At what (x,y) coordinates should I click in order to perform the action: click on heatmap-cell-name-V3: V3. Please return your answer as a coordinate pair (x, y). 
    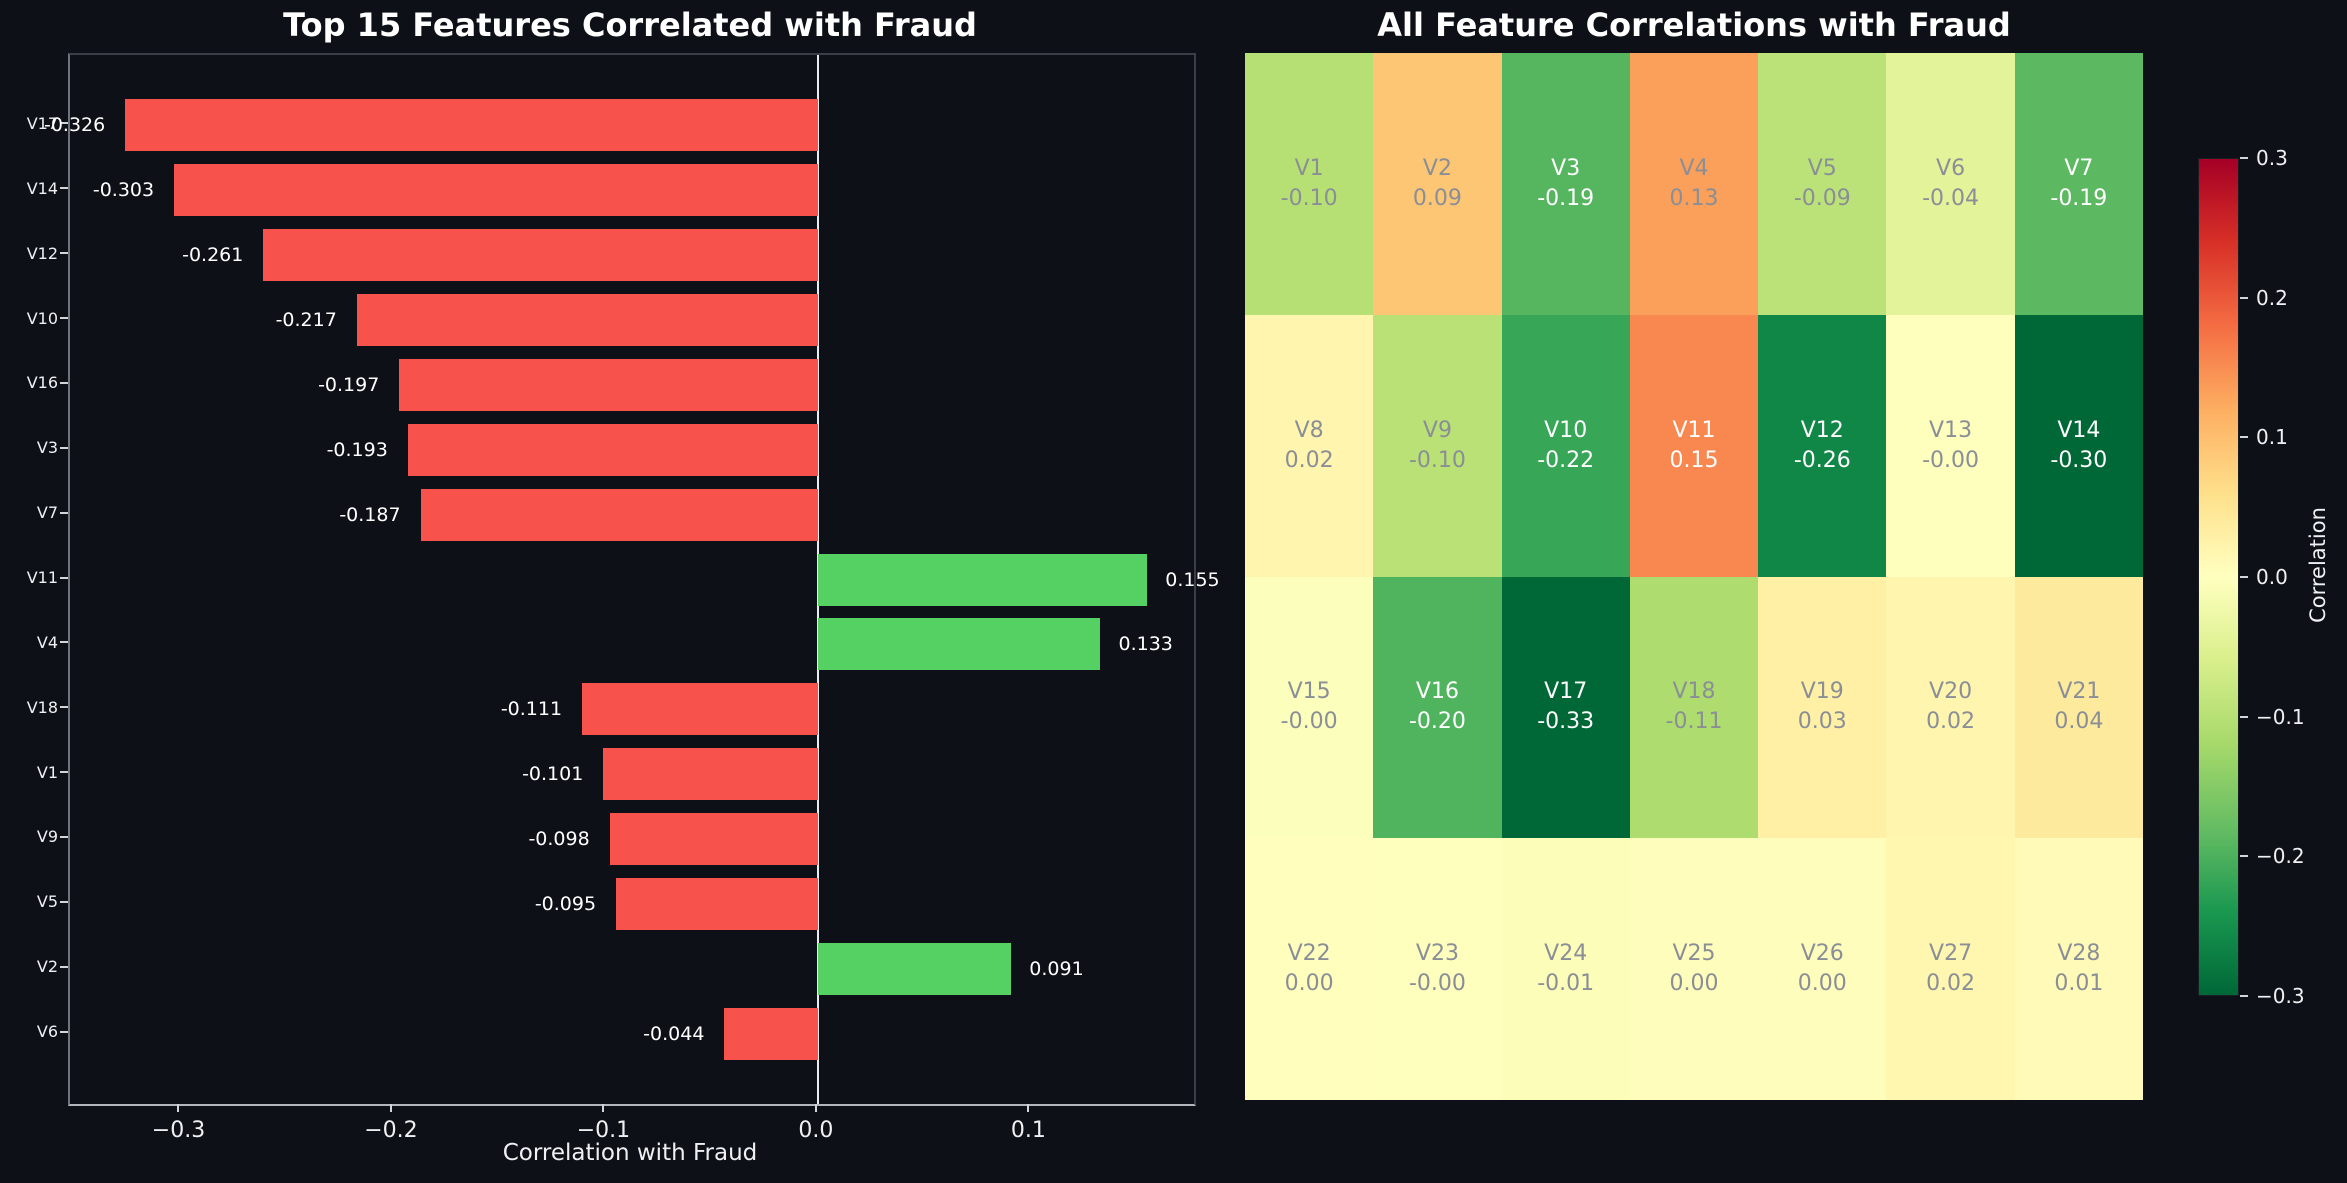
    Looking at the image, I should click on (1566, 168).